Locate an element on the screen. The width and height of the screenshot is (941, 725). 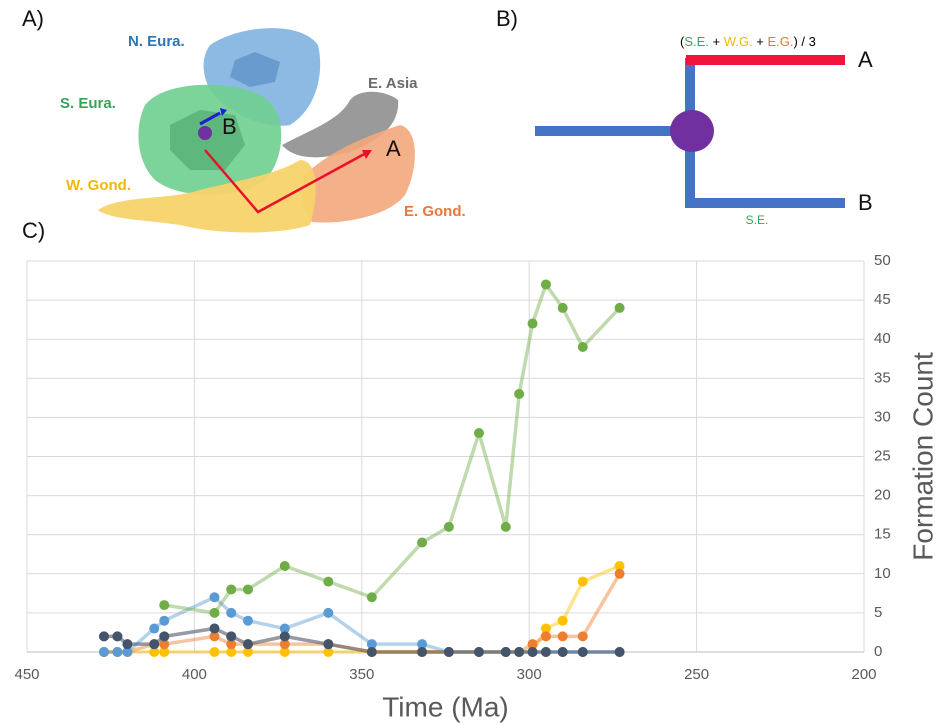
y-tick-label: 30 is located at coordinates (882, 416).